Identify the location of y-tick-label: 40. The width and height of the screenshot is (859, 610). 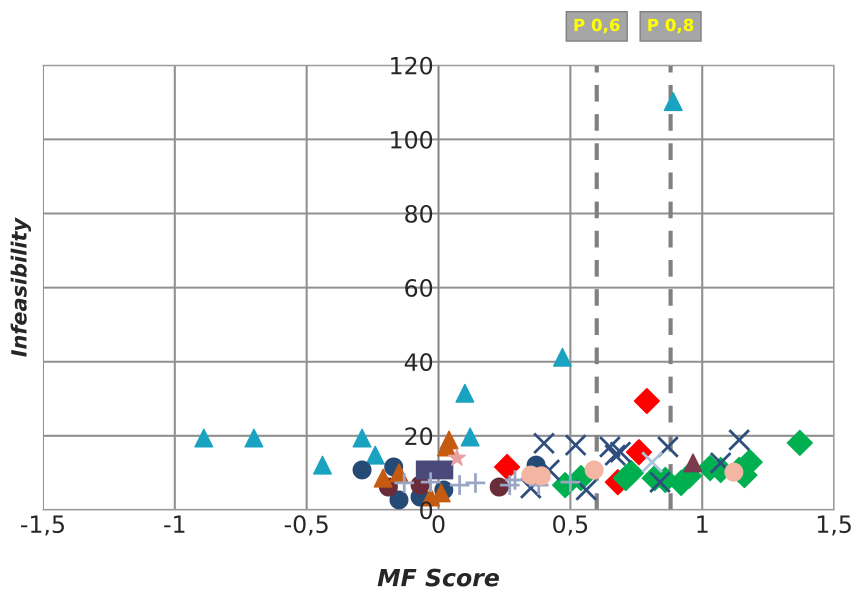
(418, 362).